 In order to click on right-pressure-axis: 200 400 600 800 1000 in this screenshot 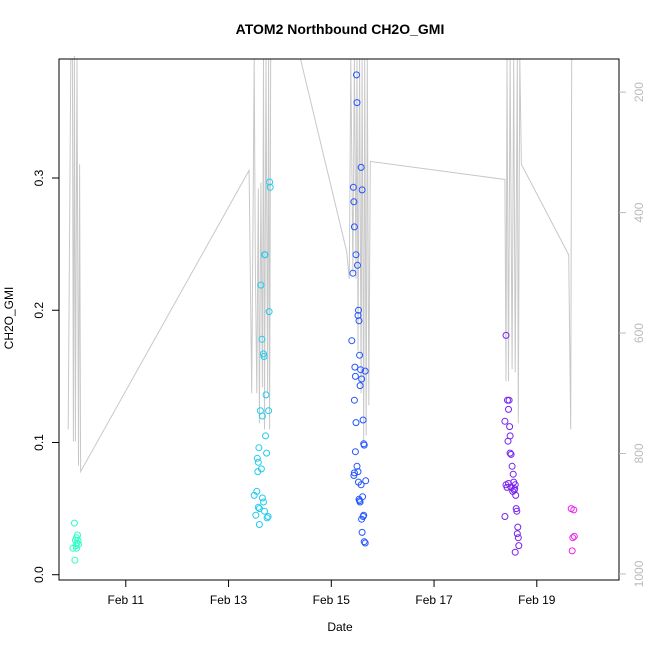, I will do `click(632, 334)`.